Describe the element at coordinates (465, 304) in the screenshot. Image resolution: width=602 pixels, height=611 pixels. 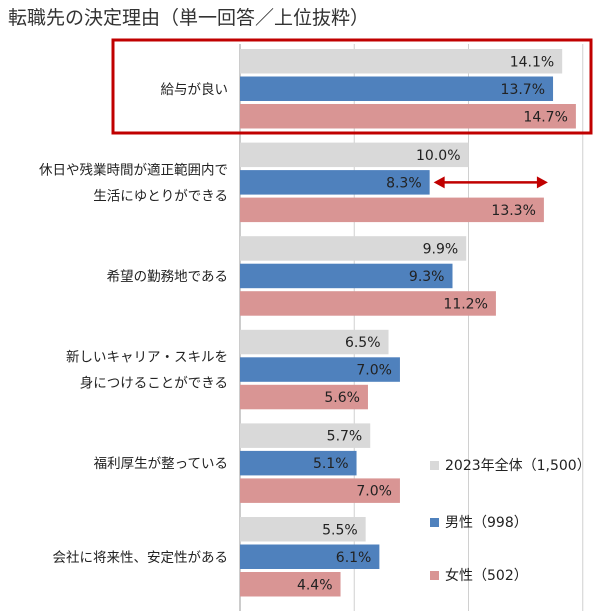
I see `value-label-3-3: 11.2%` at that location.